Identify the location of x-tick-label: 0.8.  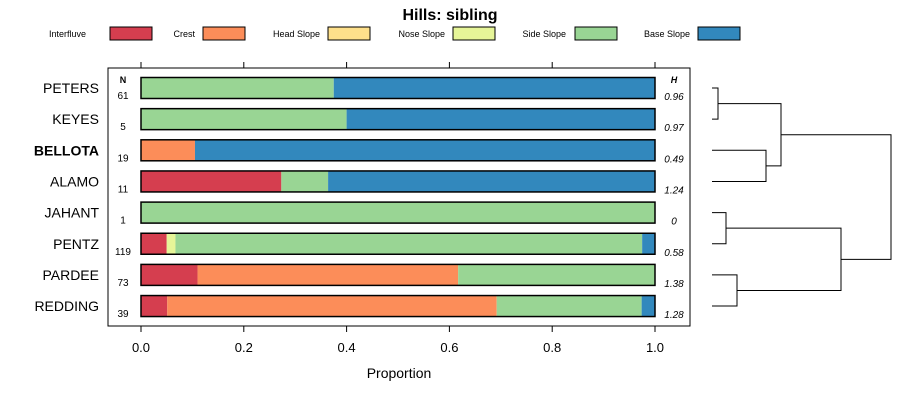
(552, 347).